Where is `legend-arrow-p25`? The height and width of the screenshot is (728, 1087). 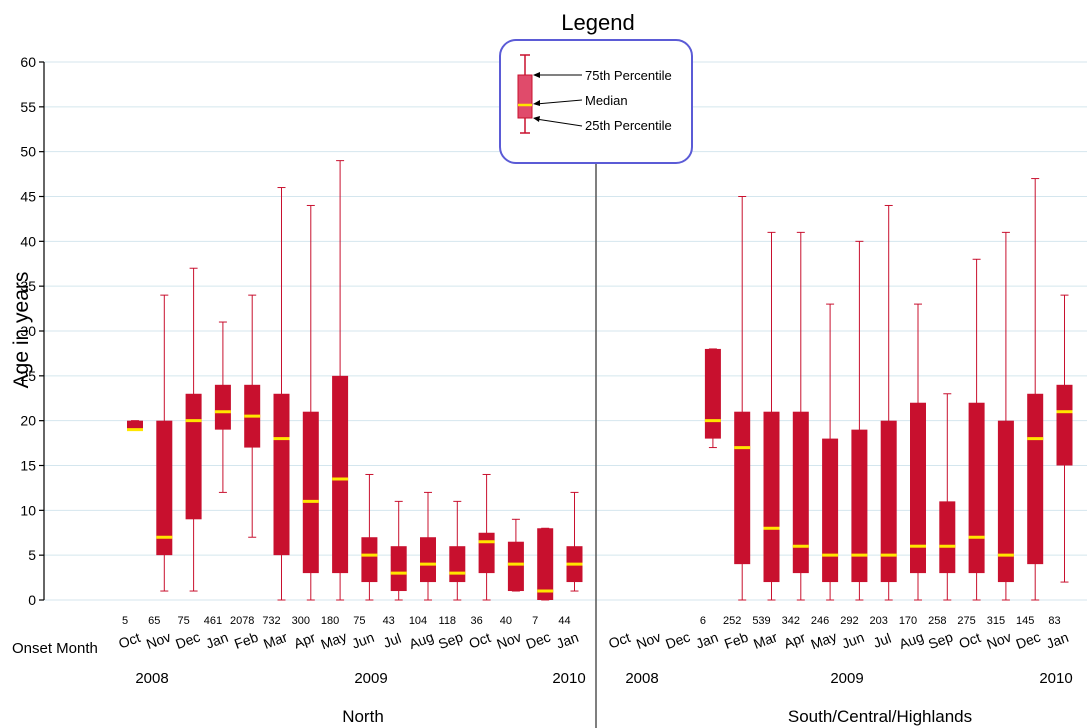 legend-arrow-p25 is located at coordinates (559, 122).